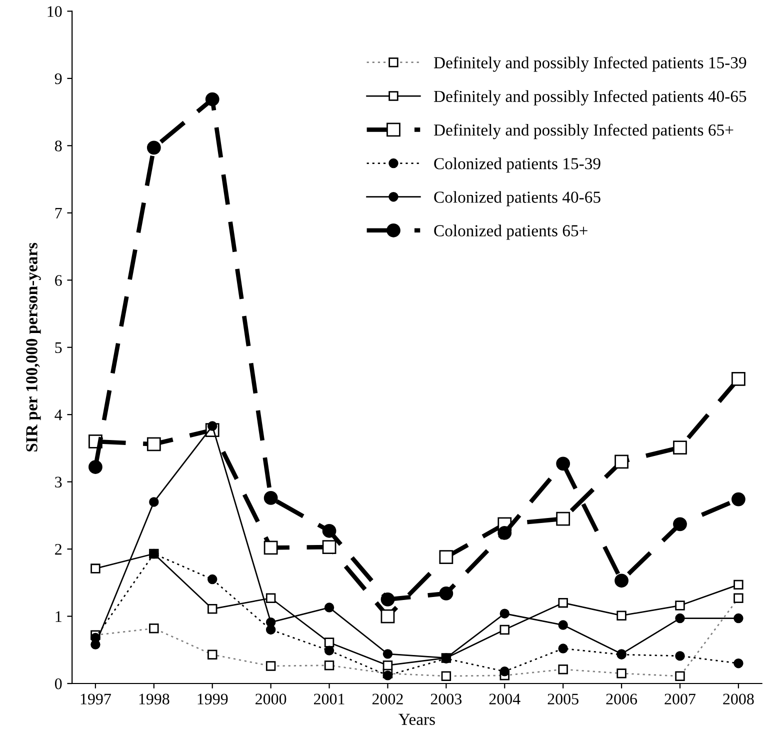 This screenshot has height=747, width=775. What do you see at coordinates (55, 11) in the screenshot?
I see `y-tick-label: 10` at bounding box center [55, 11].